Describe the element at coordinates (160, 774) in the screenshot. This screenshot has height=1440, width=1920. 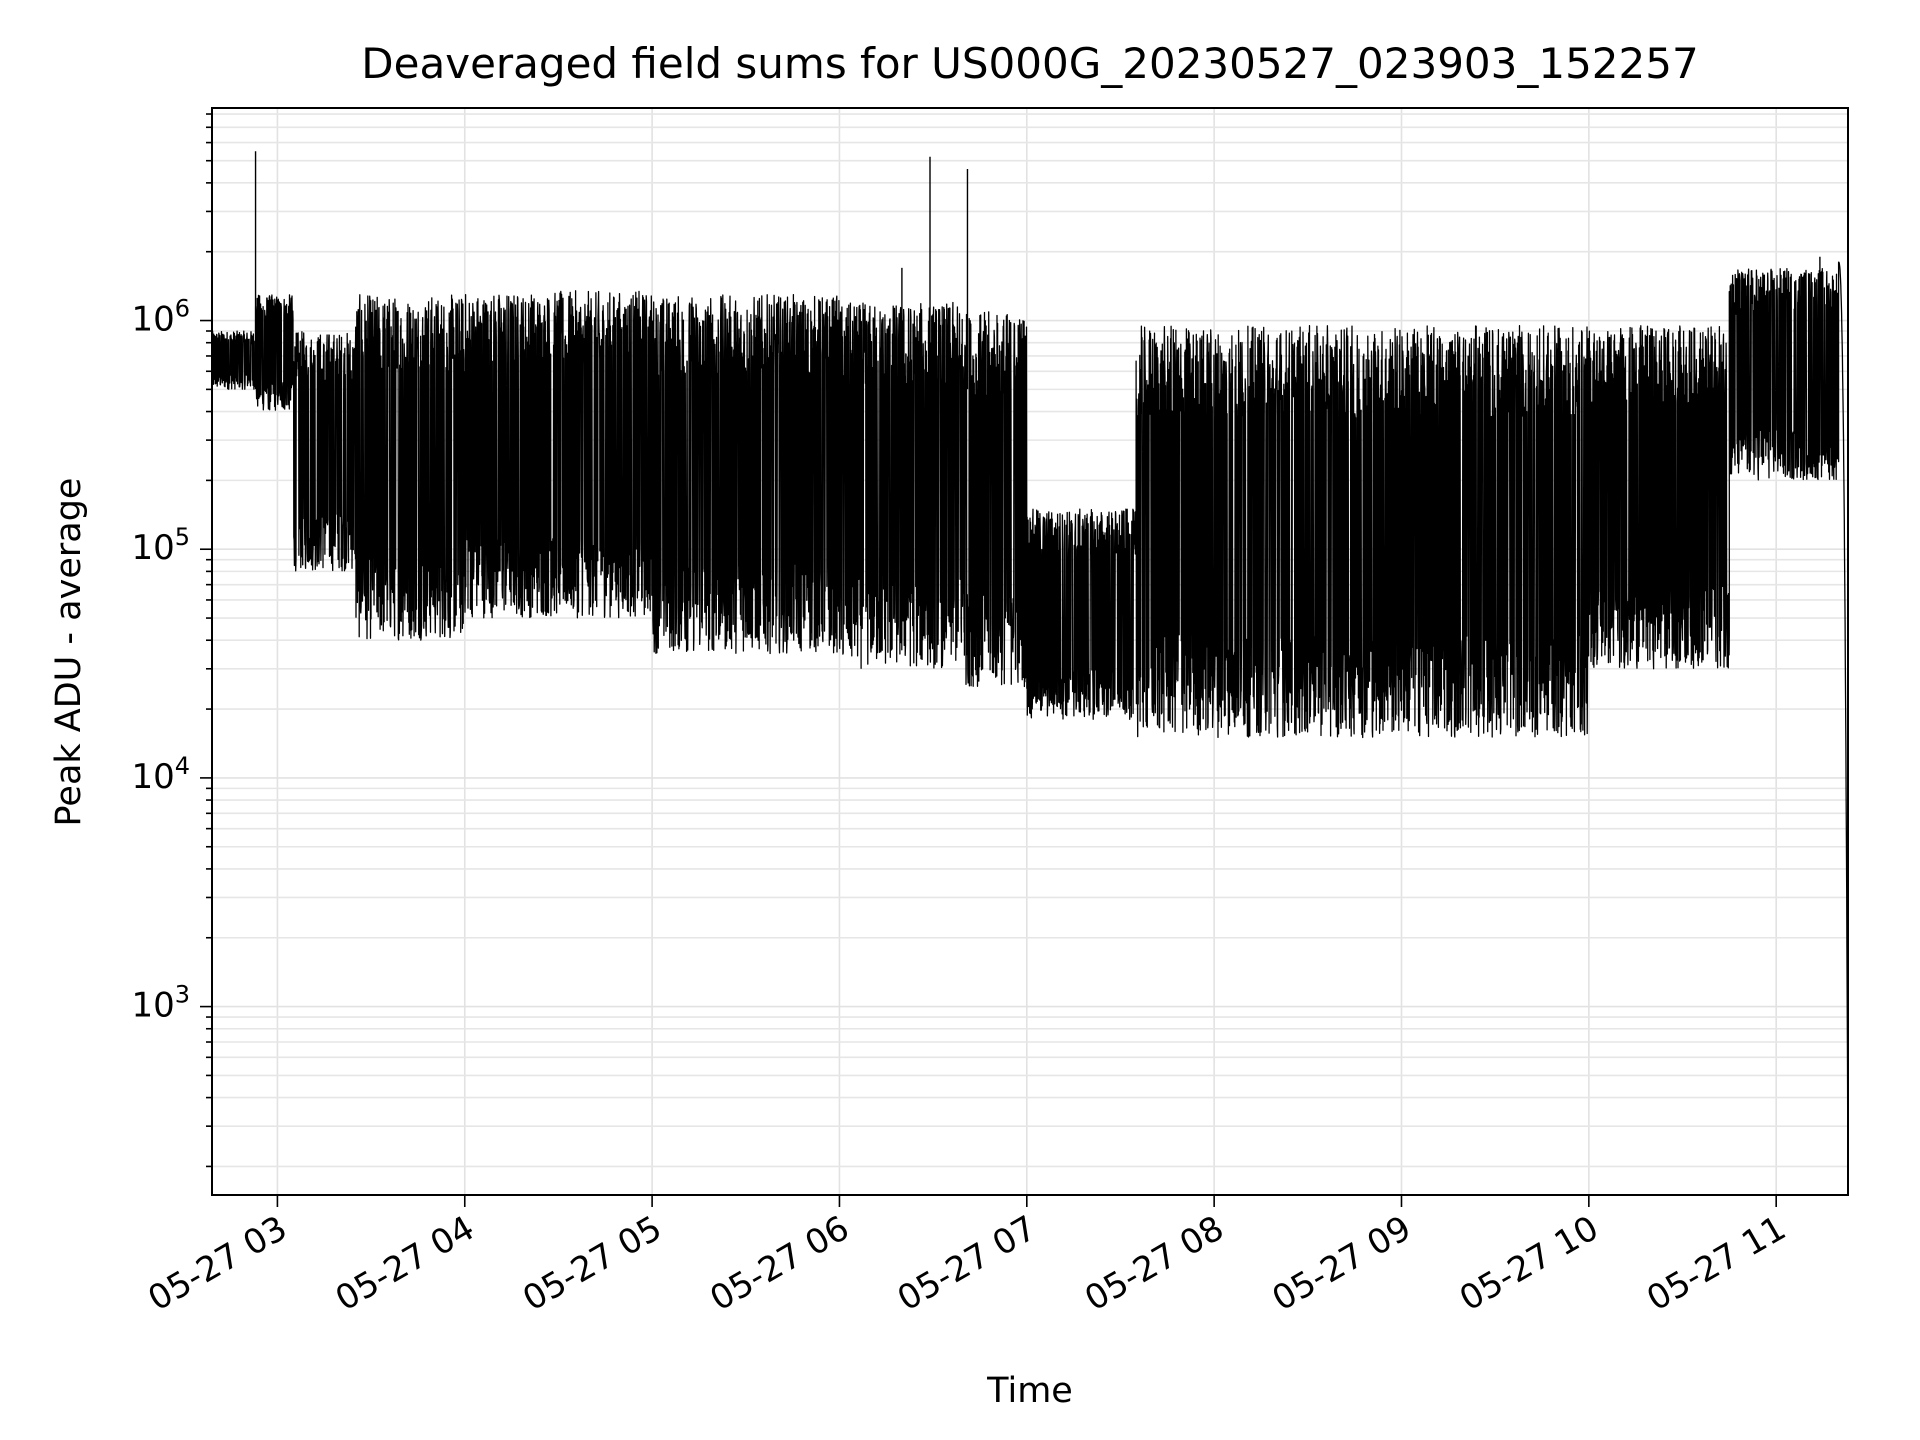
I see `y-tick-label: 10⁴` at that location.